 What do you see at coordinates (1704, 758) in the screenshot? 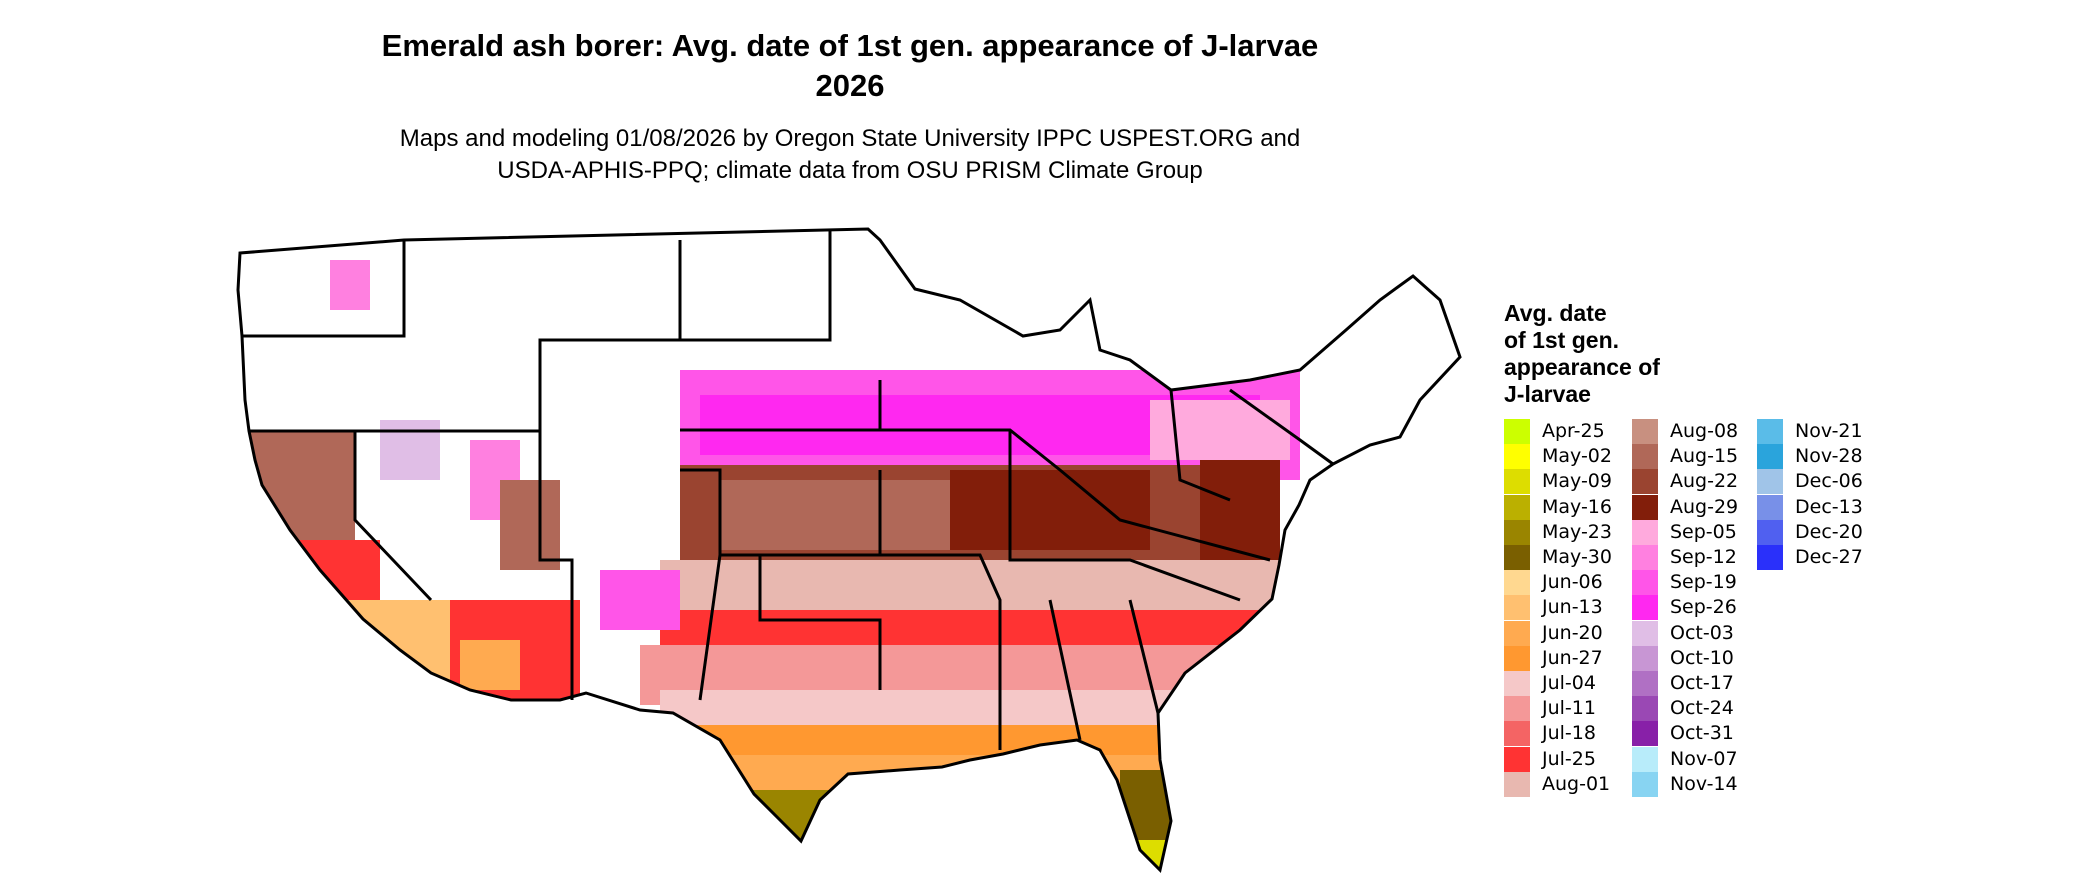
I see `legend-label: Nov-07` at bounding box center [1704, 758].